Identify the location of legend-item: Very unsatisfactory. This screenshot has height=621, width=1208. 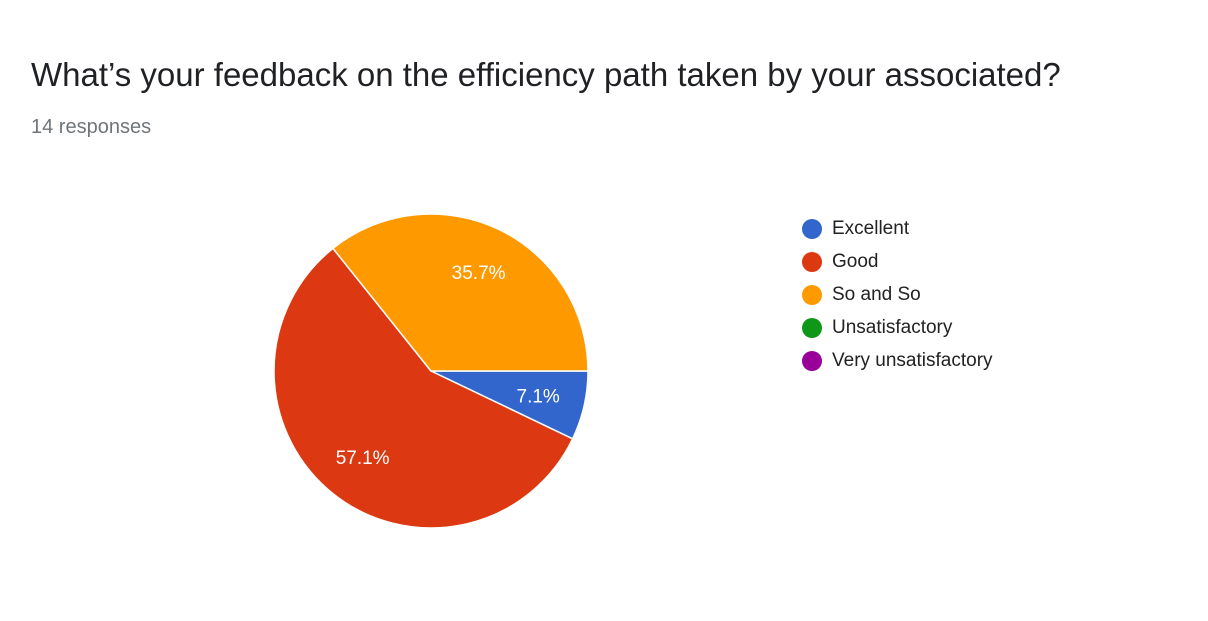
(897, 360).